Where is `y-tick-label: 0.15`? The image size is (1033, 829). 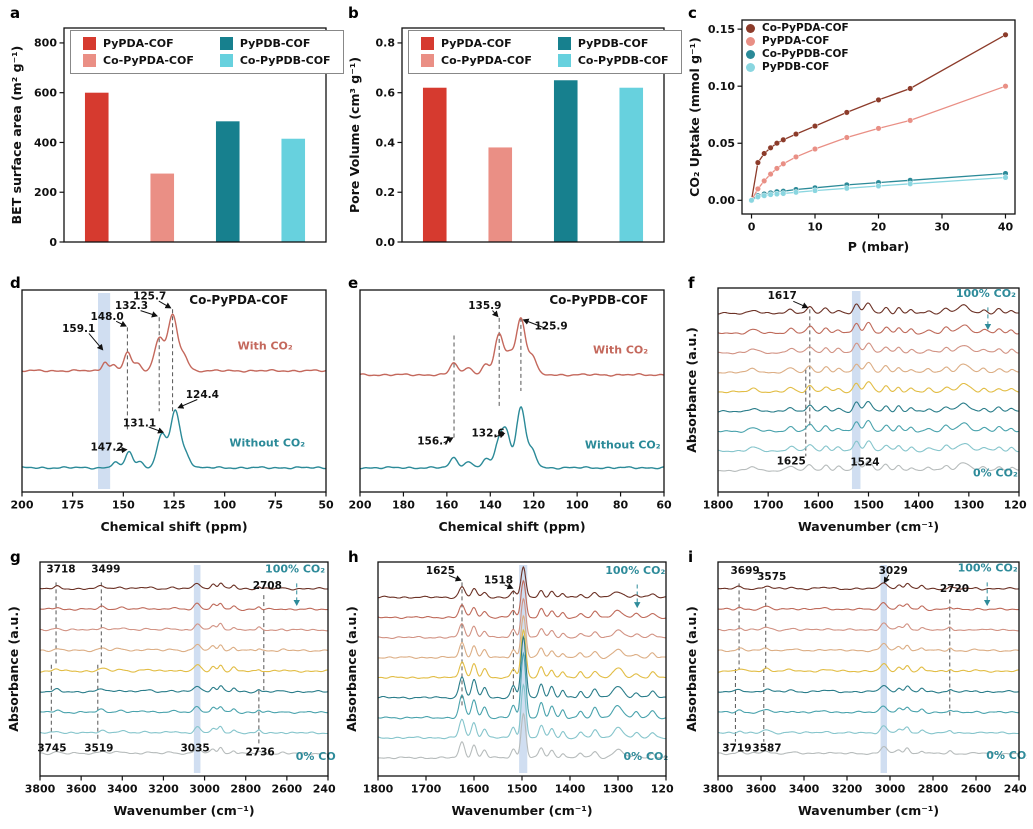
y-tick-label: 0.15 is located at coordinates (721, 29).